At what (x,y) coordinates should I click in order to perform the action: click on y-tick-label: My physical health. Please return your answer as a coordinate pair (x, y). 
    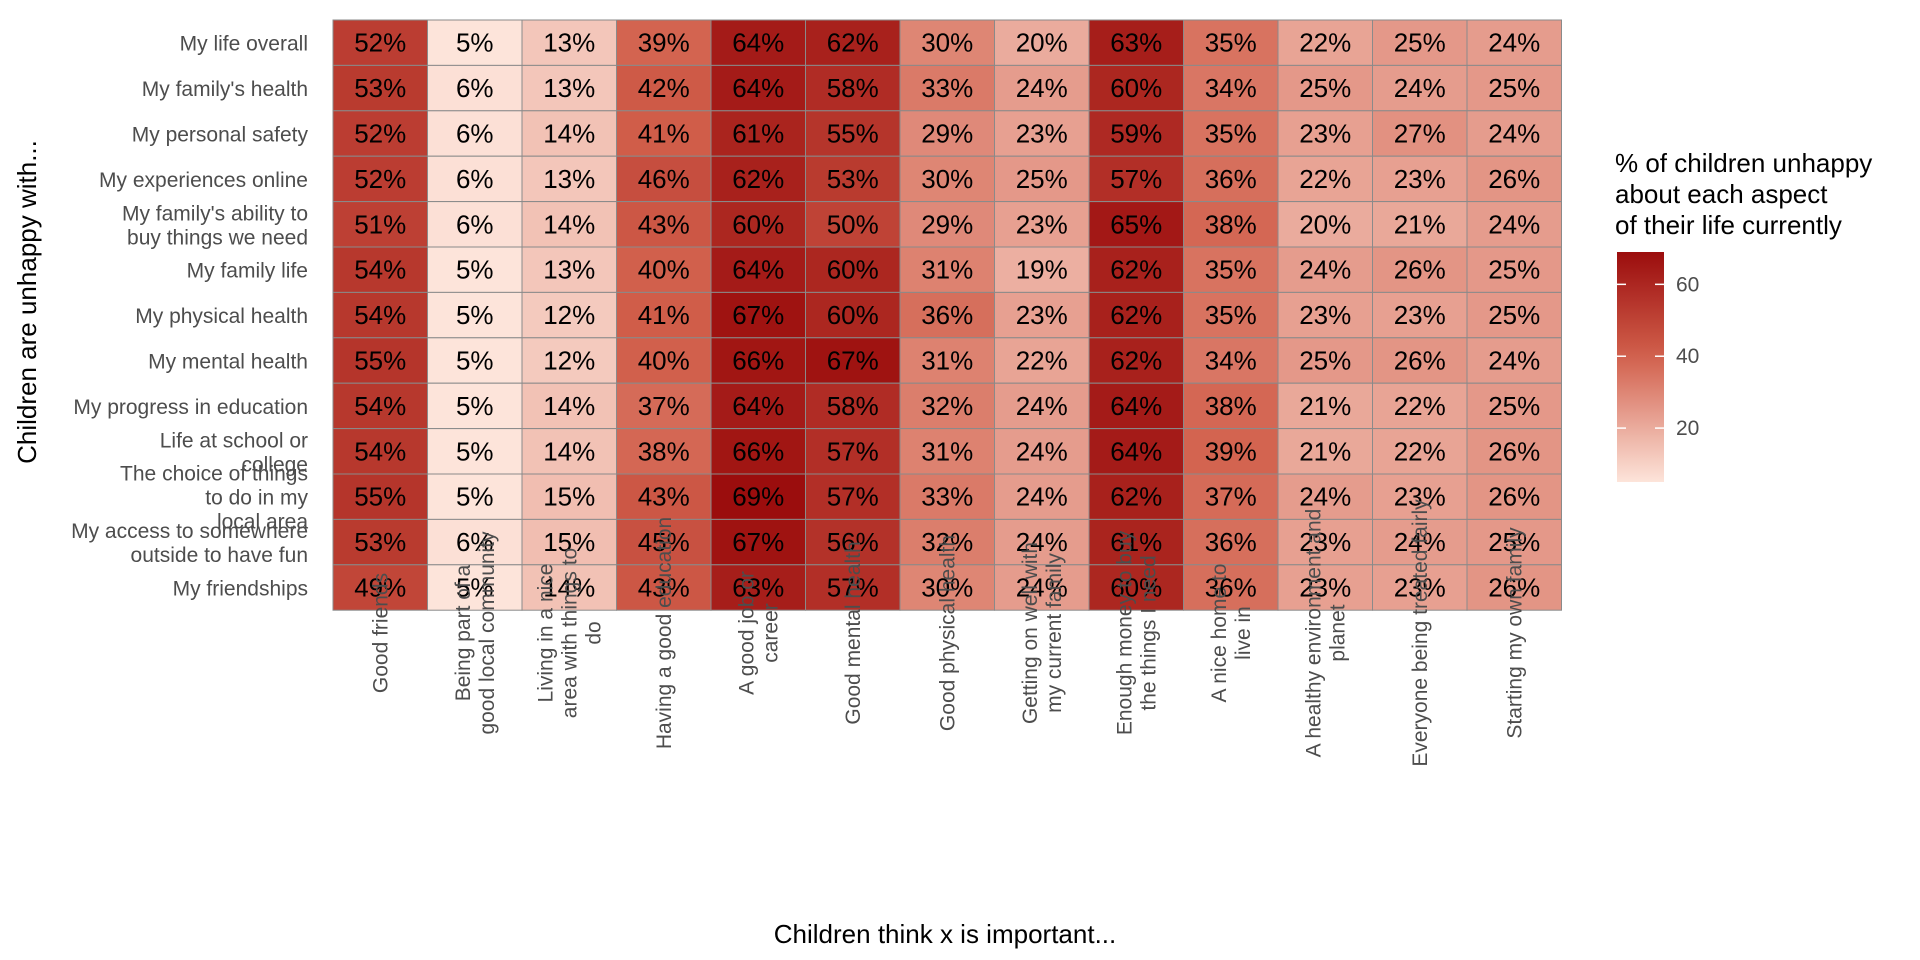
    Looking at the image, I should click on (221, 316).